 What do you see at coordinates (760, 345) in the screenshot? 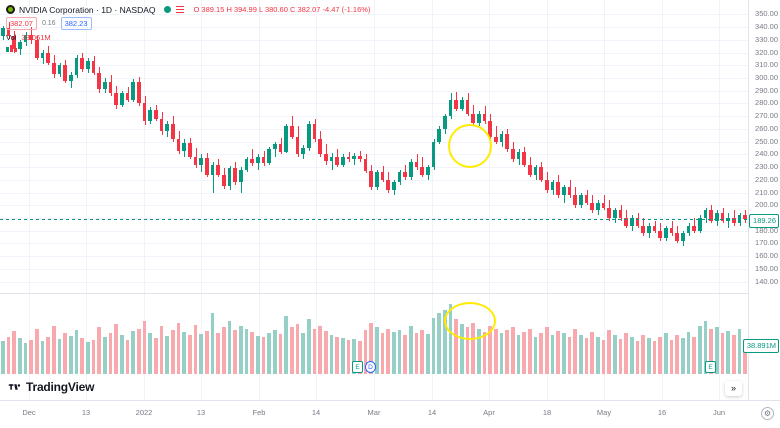
I see `current-volume-badge: 38.891M` at bounding box center [760, 345].